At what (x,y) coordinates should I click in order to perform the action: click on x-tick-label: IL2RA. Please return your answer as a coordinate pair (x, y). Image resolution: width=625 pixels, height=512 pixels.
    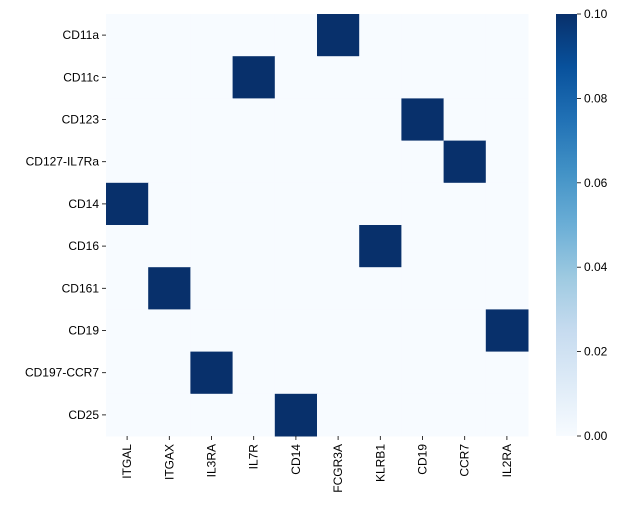
    Looking at the image, I should click on (507, 460).